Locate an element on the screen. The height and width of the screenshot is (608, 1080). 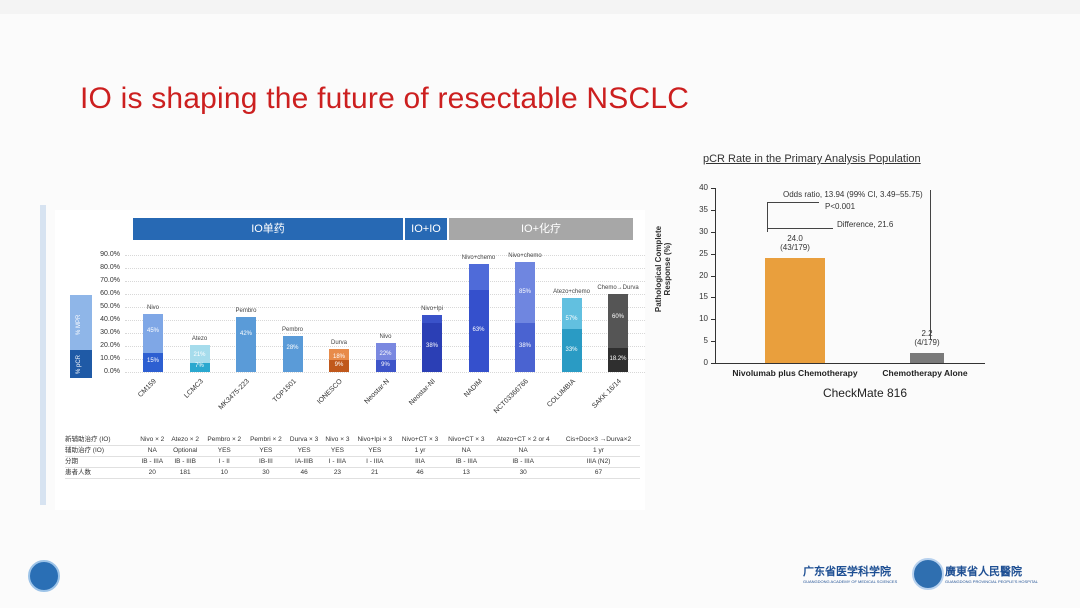
x-category-label: NCT03366766 is located at coordinates (511, 397).